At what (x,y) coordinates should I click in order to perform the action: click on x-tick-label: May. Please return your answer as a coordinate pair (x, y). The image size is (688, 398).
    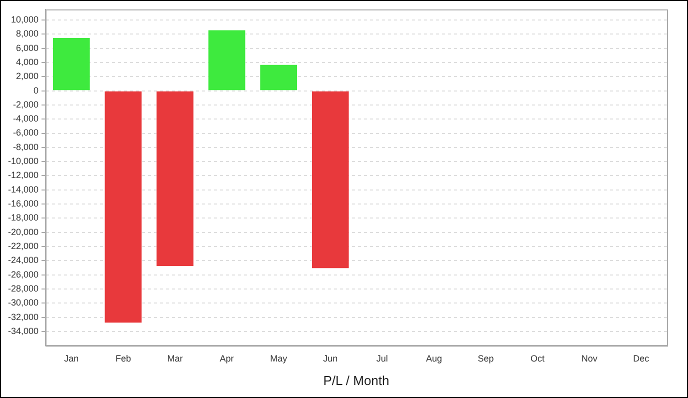
    Looking at the image, I should click on (279, 358).